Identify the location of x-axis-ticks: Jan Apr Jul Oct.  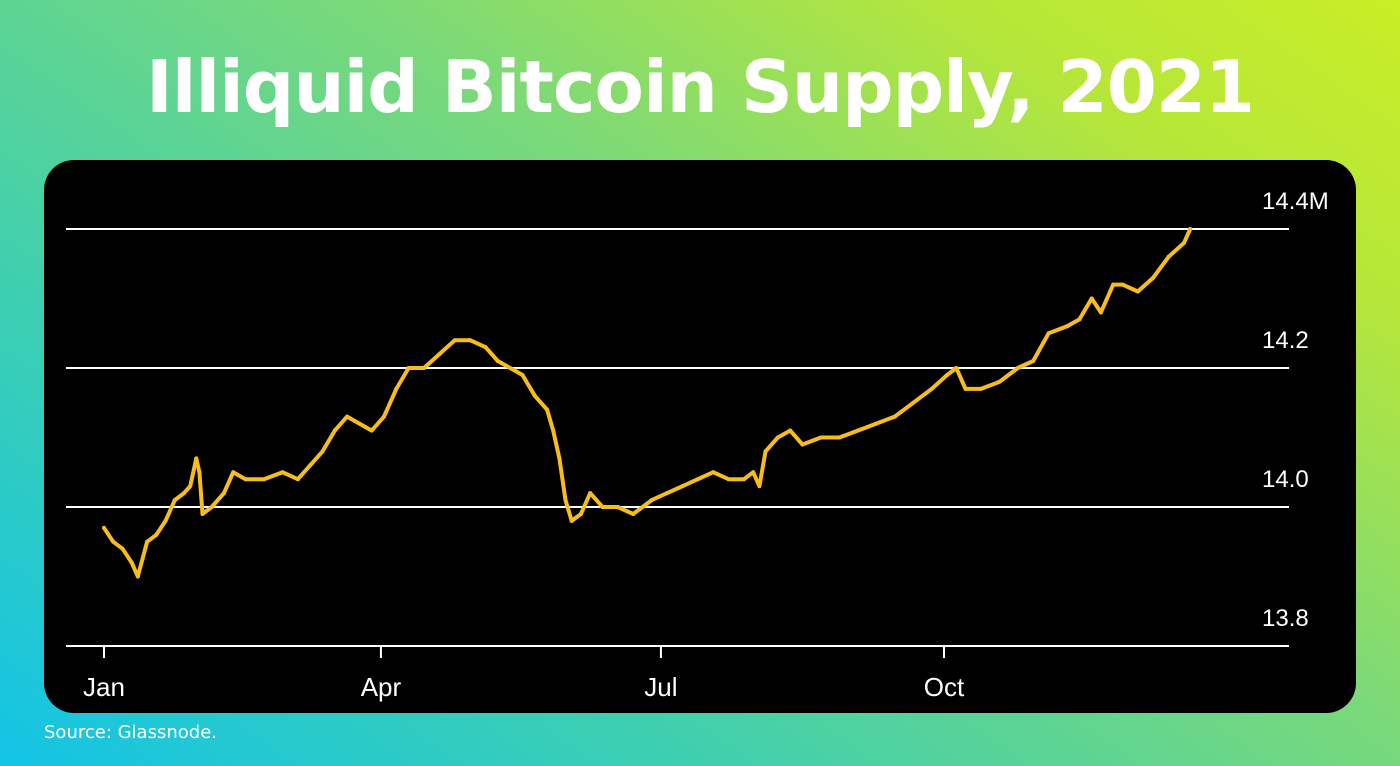
(524, 674).